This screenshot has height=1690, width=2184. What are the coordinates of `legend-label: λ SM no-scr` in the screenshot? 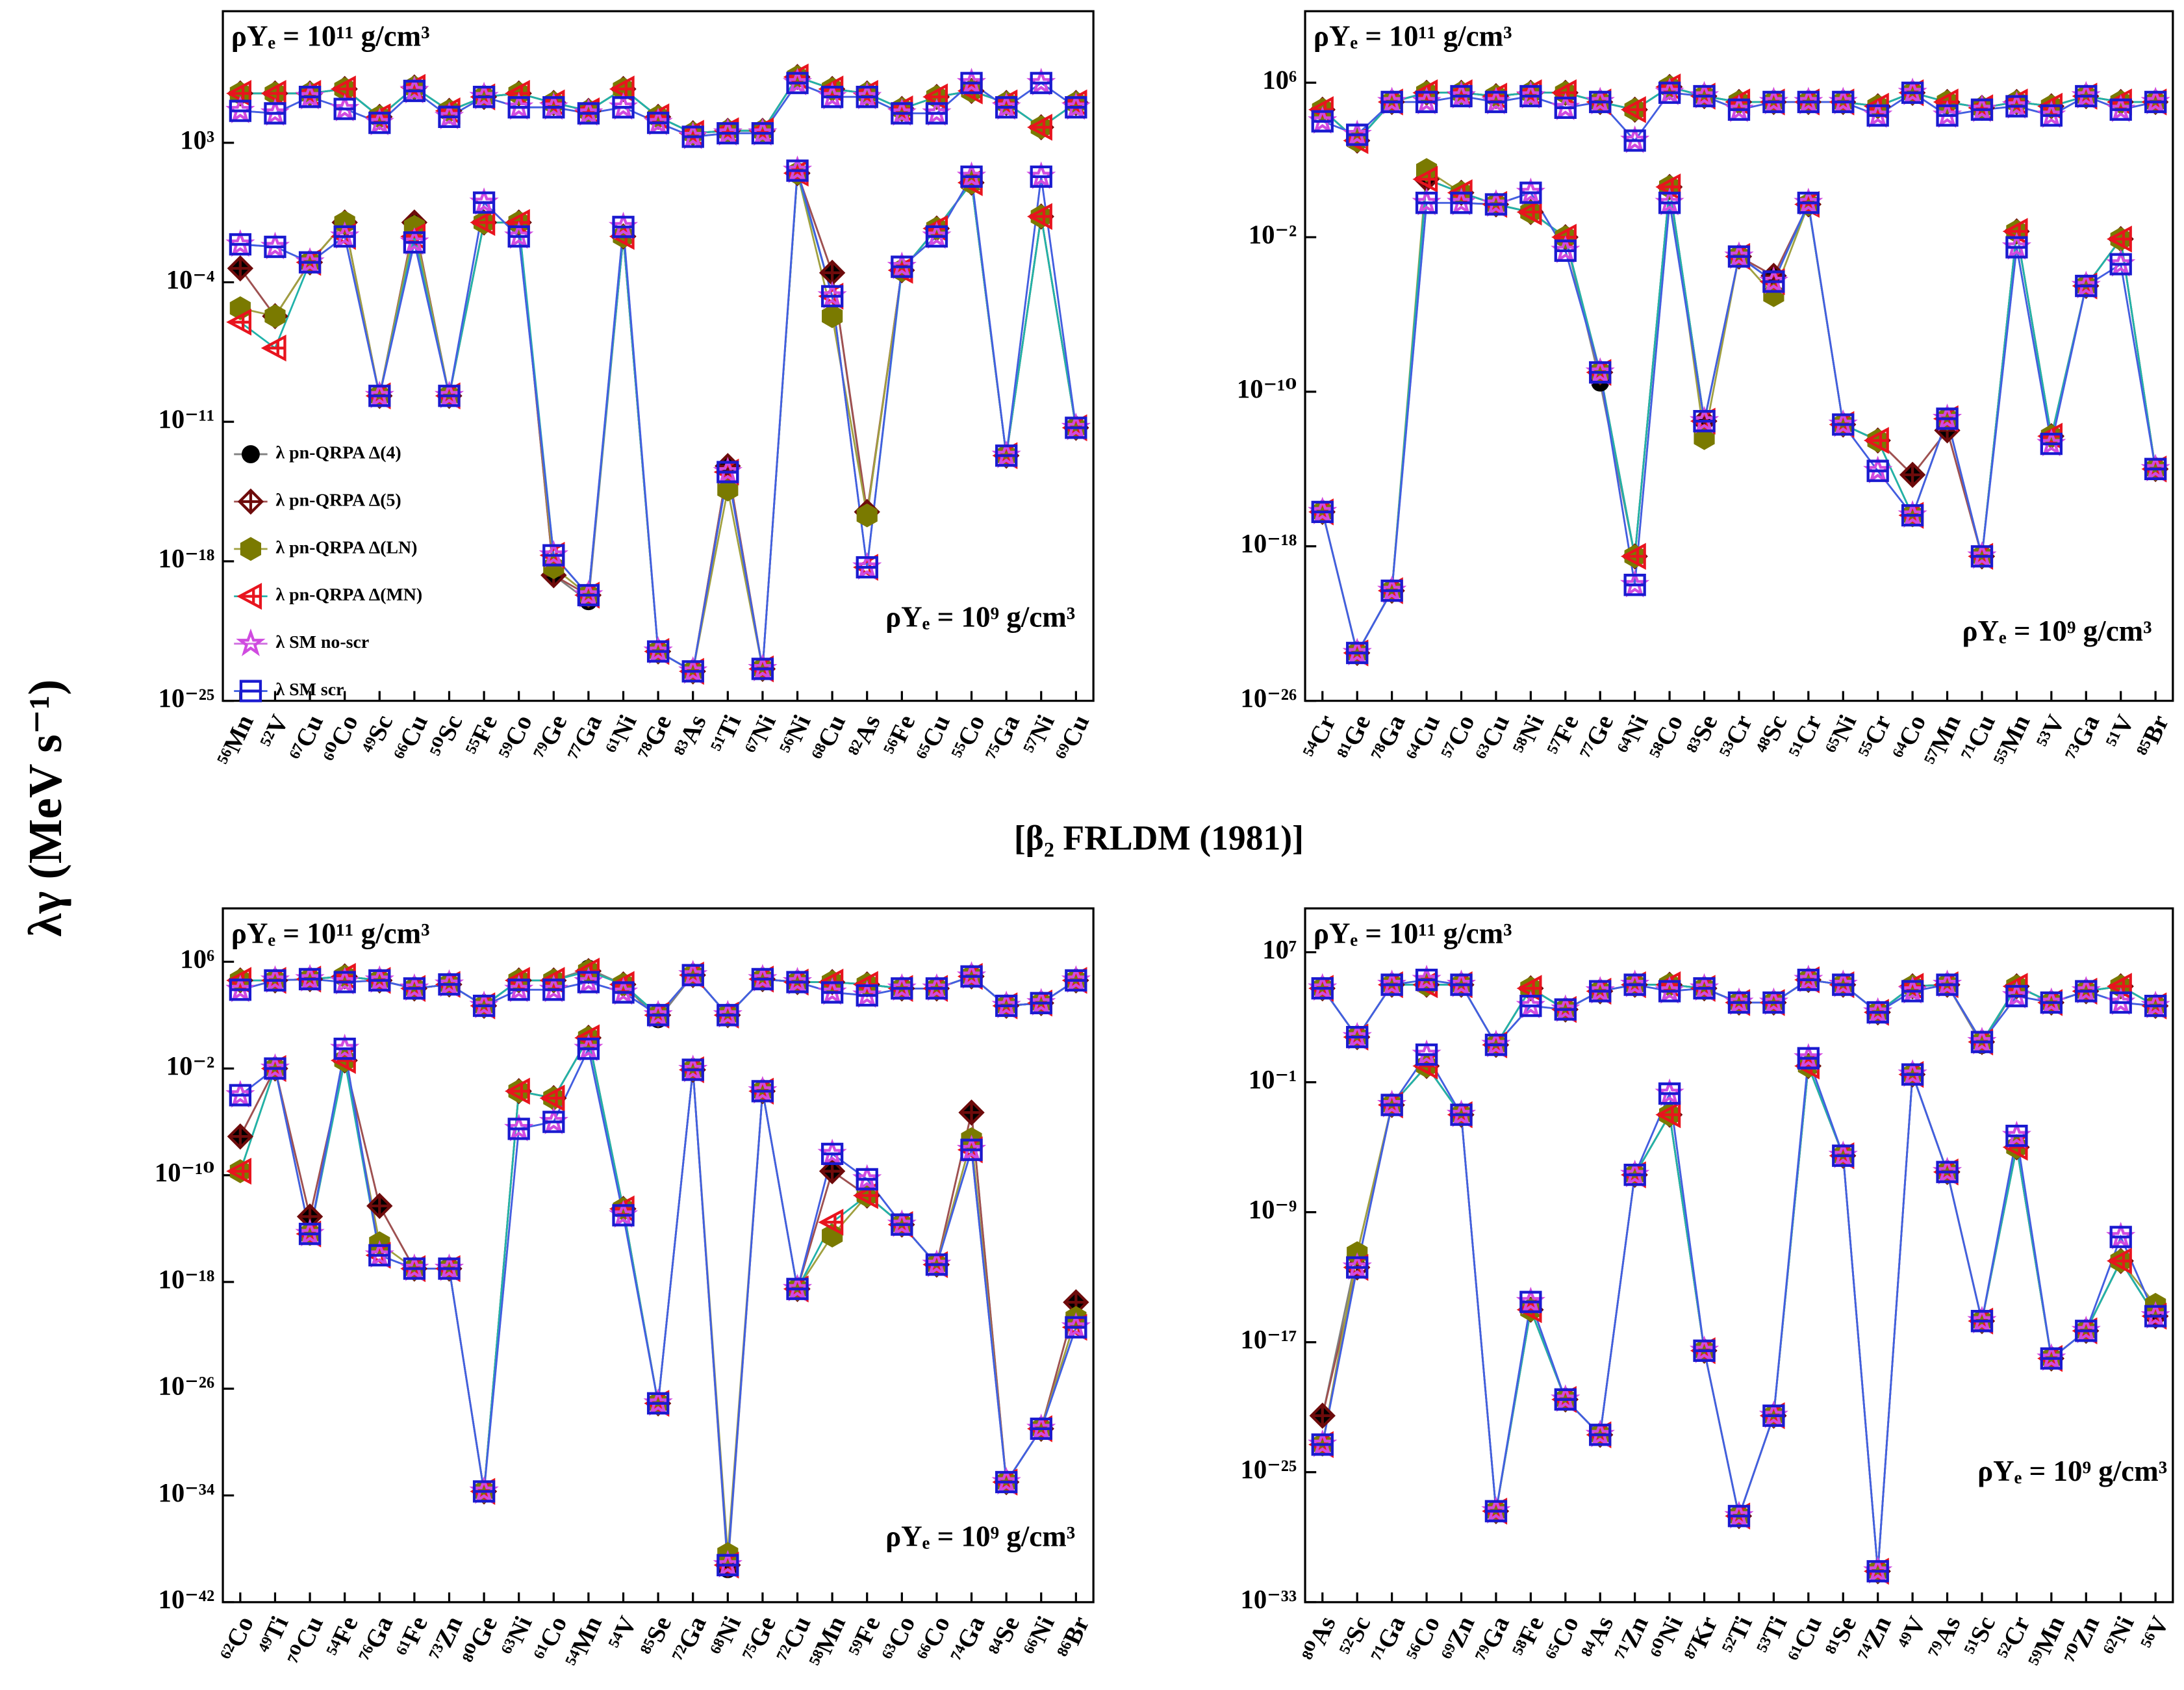 It's located at (323, 642).